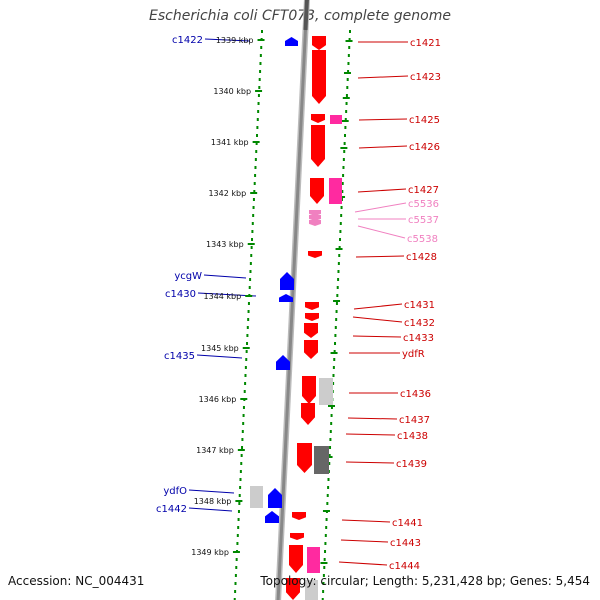  What do you see at coordinates (232, 91) in the screenshot?
I see `kbp-tick-label: 1340 kbp` at bounding box center [232, 91].